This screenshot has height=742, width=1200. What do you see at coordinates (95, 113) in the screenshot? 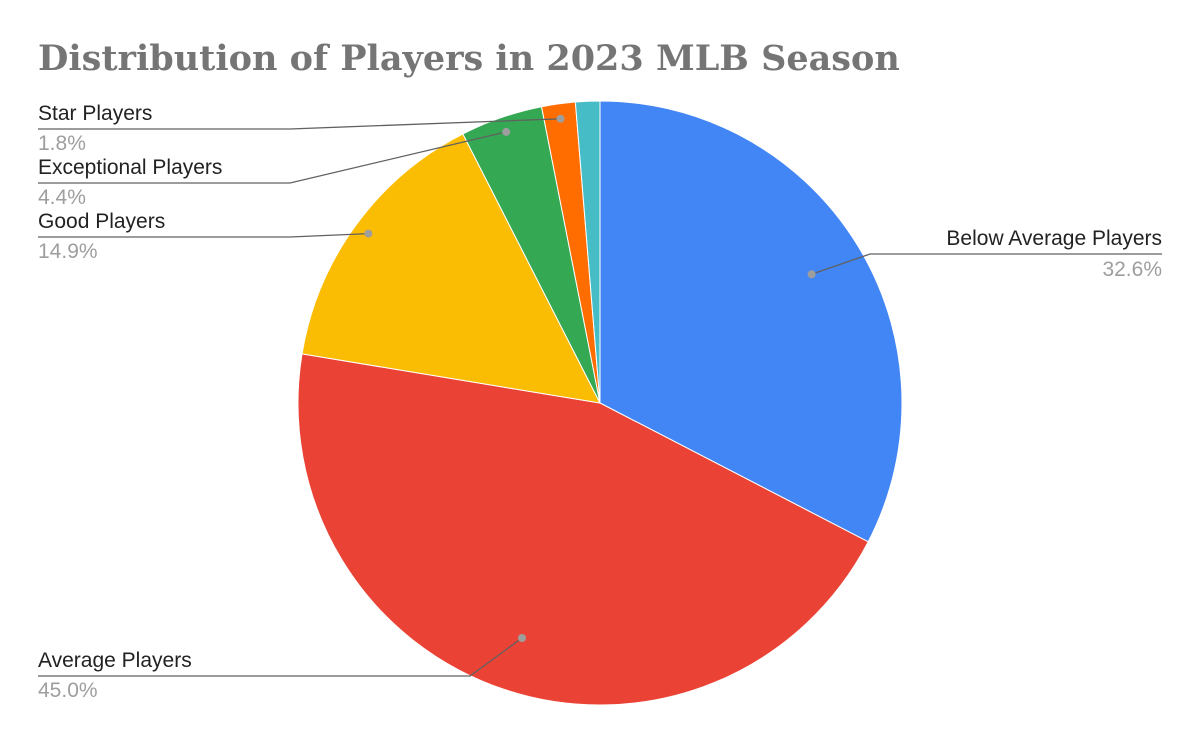
I see `slice-label: Star Players` at bounding box center [95, 113].